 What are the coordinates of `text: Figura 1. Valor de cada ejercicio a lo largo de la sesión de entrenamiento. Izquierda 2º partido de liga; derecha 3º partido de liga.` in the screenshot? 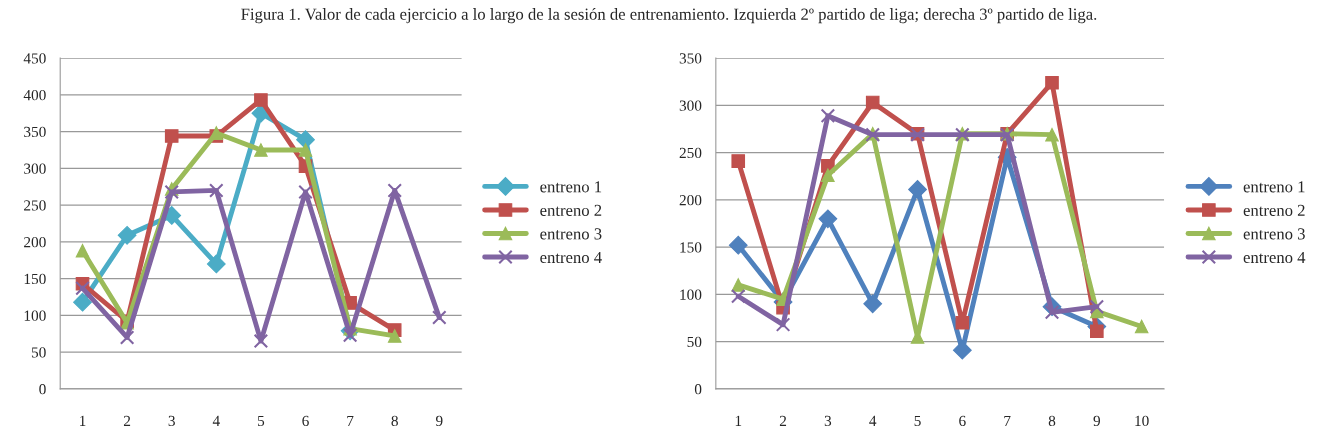 It's located at (669, 16).